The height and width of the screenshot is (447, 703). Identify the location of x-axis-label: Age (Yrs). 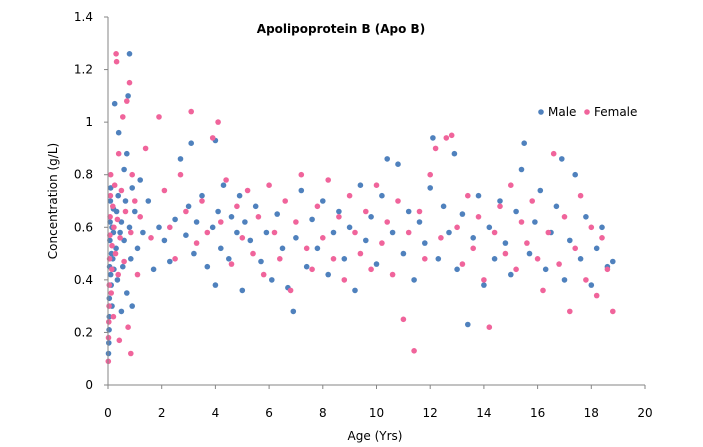
(375, 436).